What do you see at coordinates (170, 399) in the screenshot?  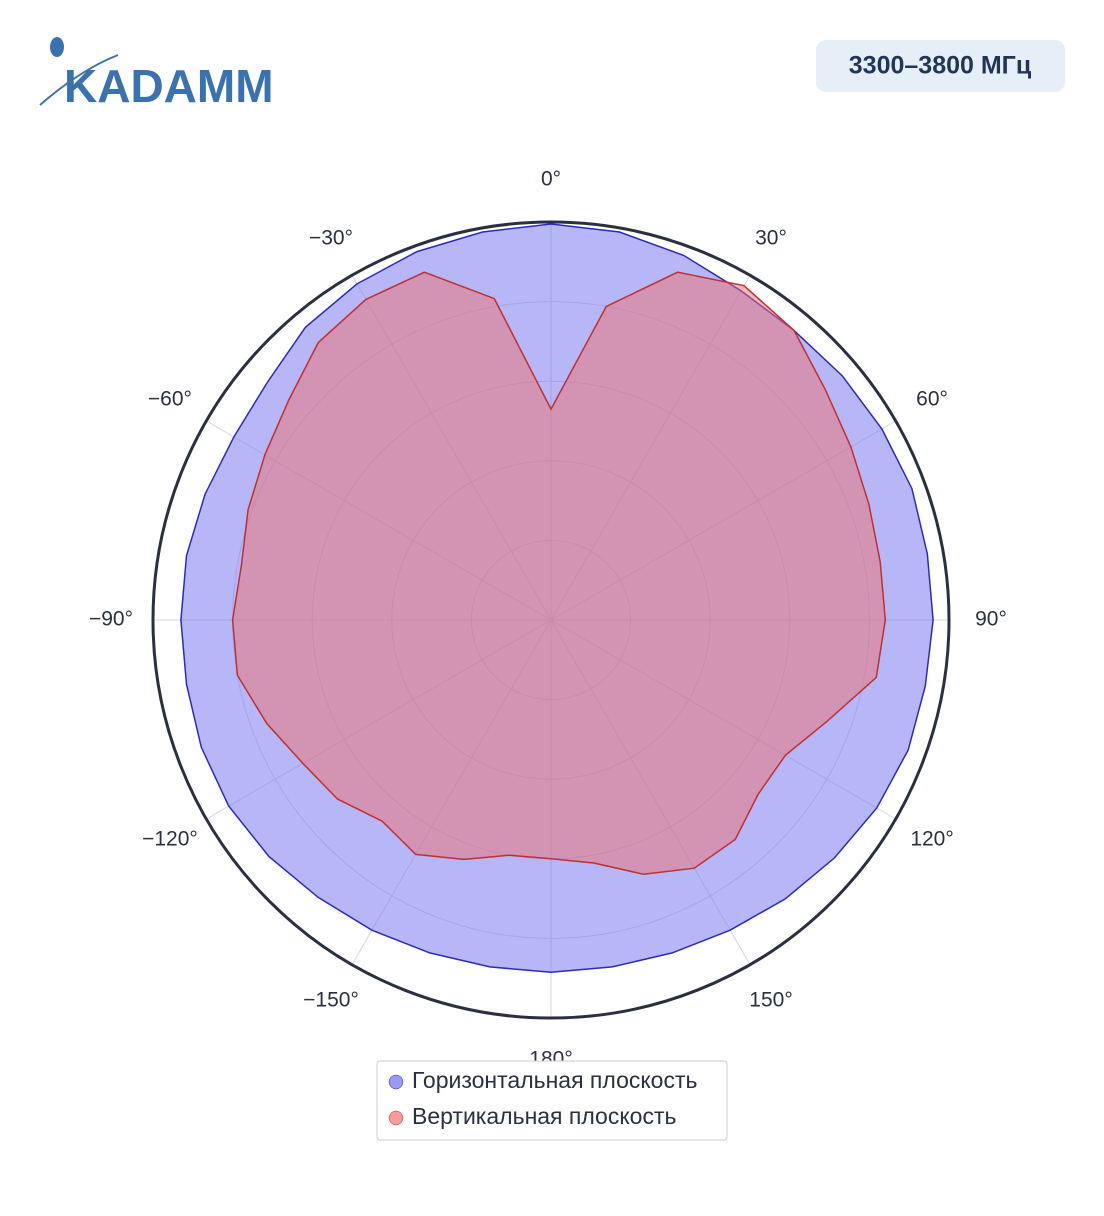 I see `theta-tick-label: −60°` at bounding box center [170, 399].